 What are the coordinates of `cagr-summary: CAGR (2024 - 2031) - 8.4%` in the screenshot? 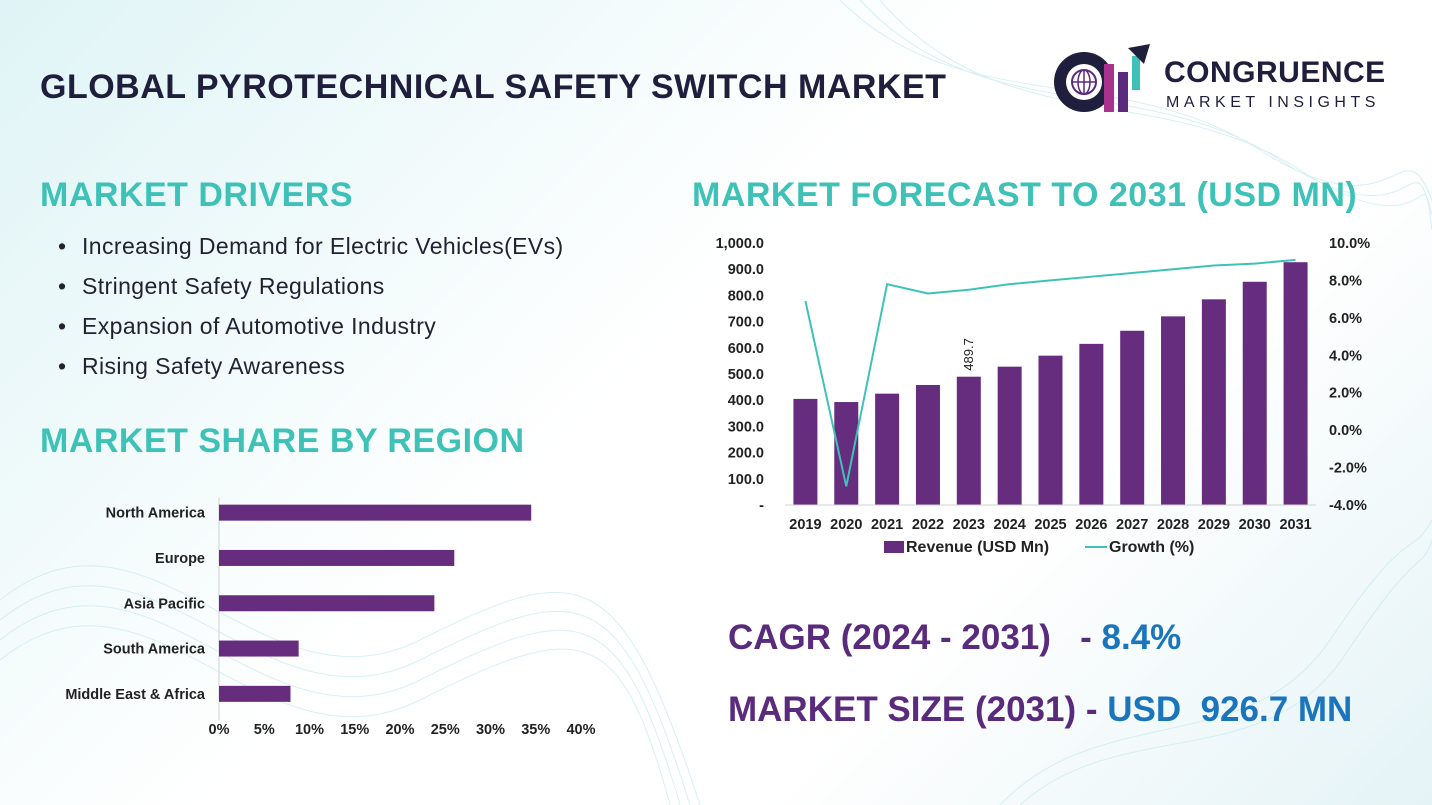 It's located at (954, 638).